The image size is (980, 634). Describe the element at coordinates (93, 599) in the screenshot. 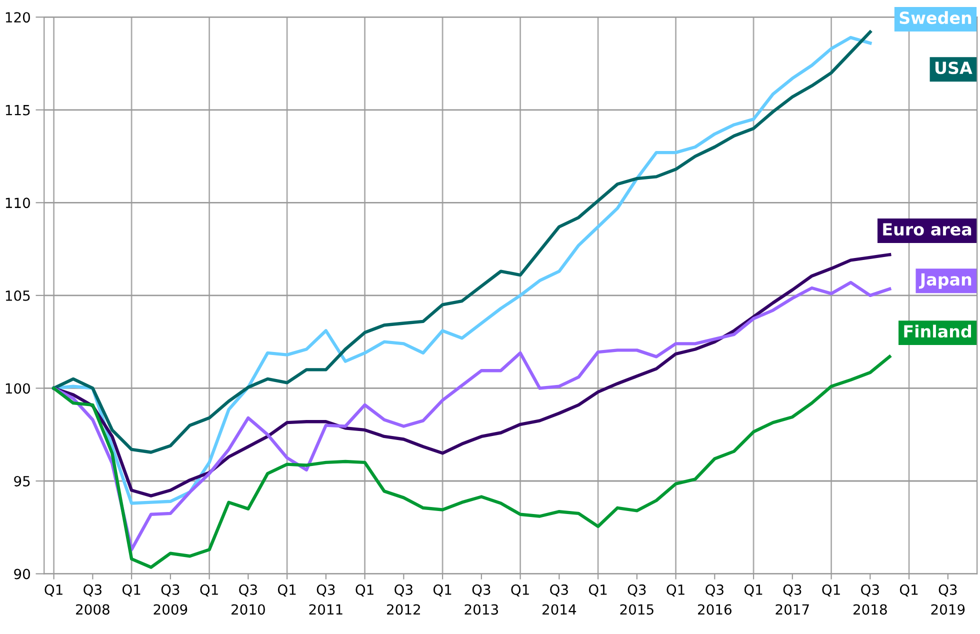

I see `x-tick-label: Q3 2008` at that location.